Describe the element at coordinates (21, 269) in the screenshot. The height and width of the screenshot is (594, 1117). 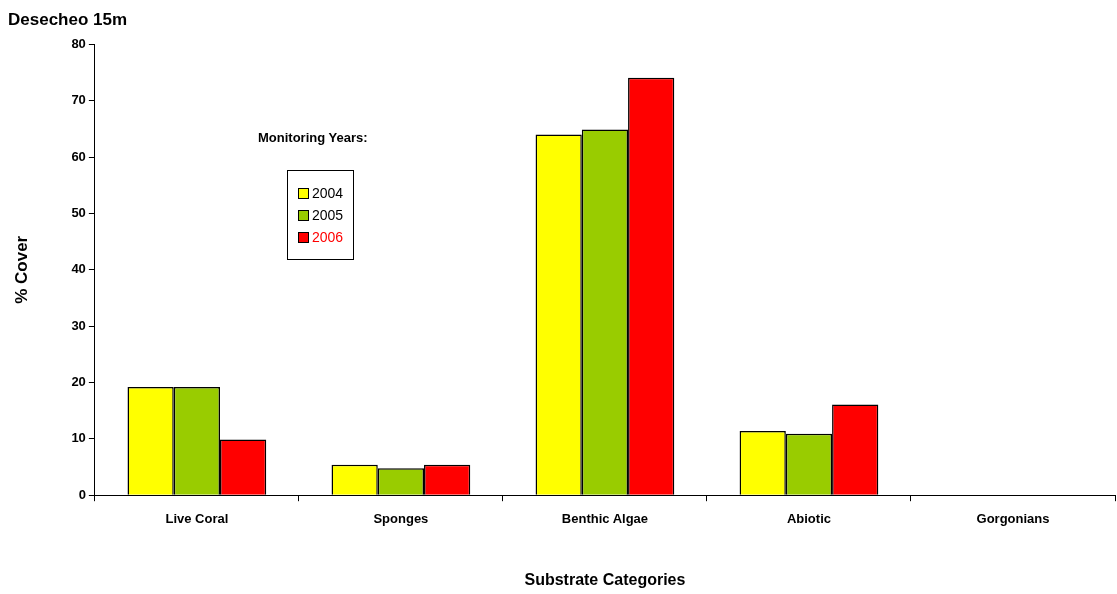
I see `y-axis-title: % Cover` at that location.